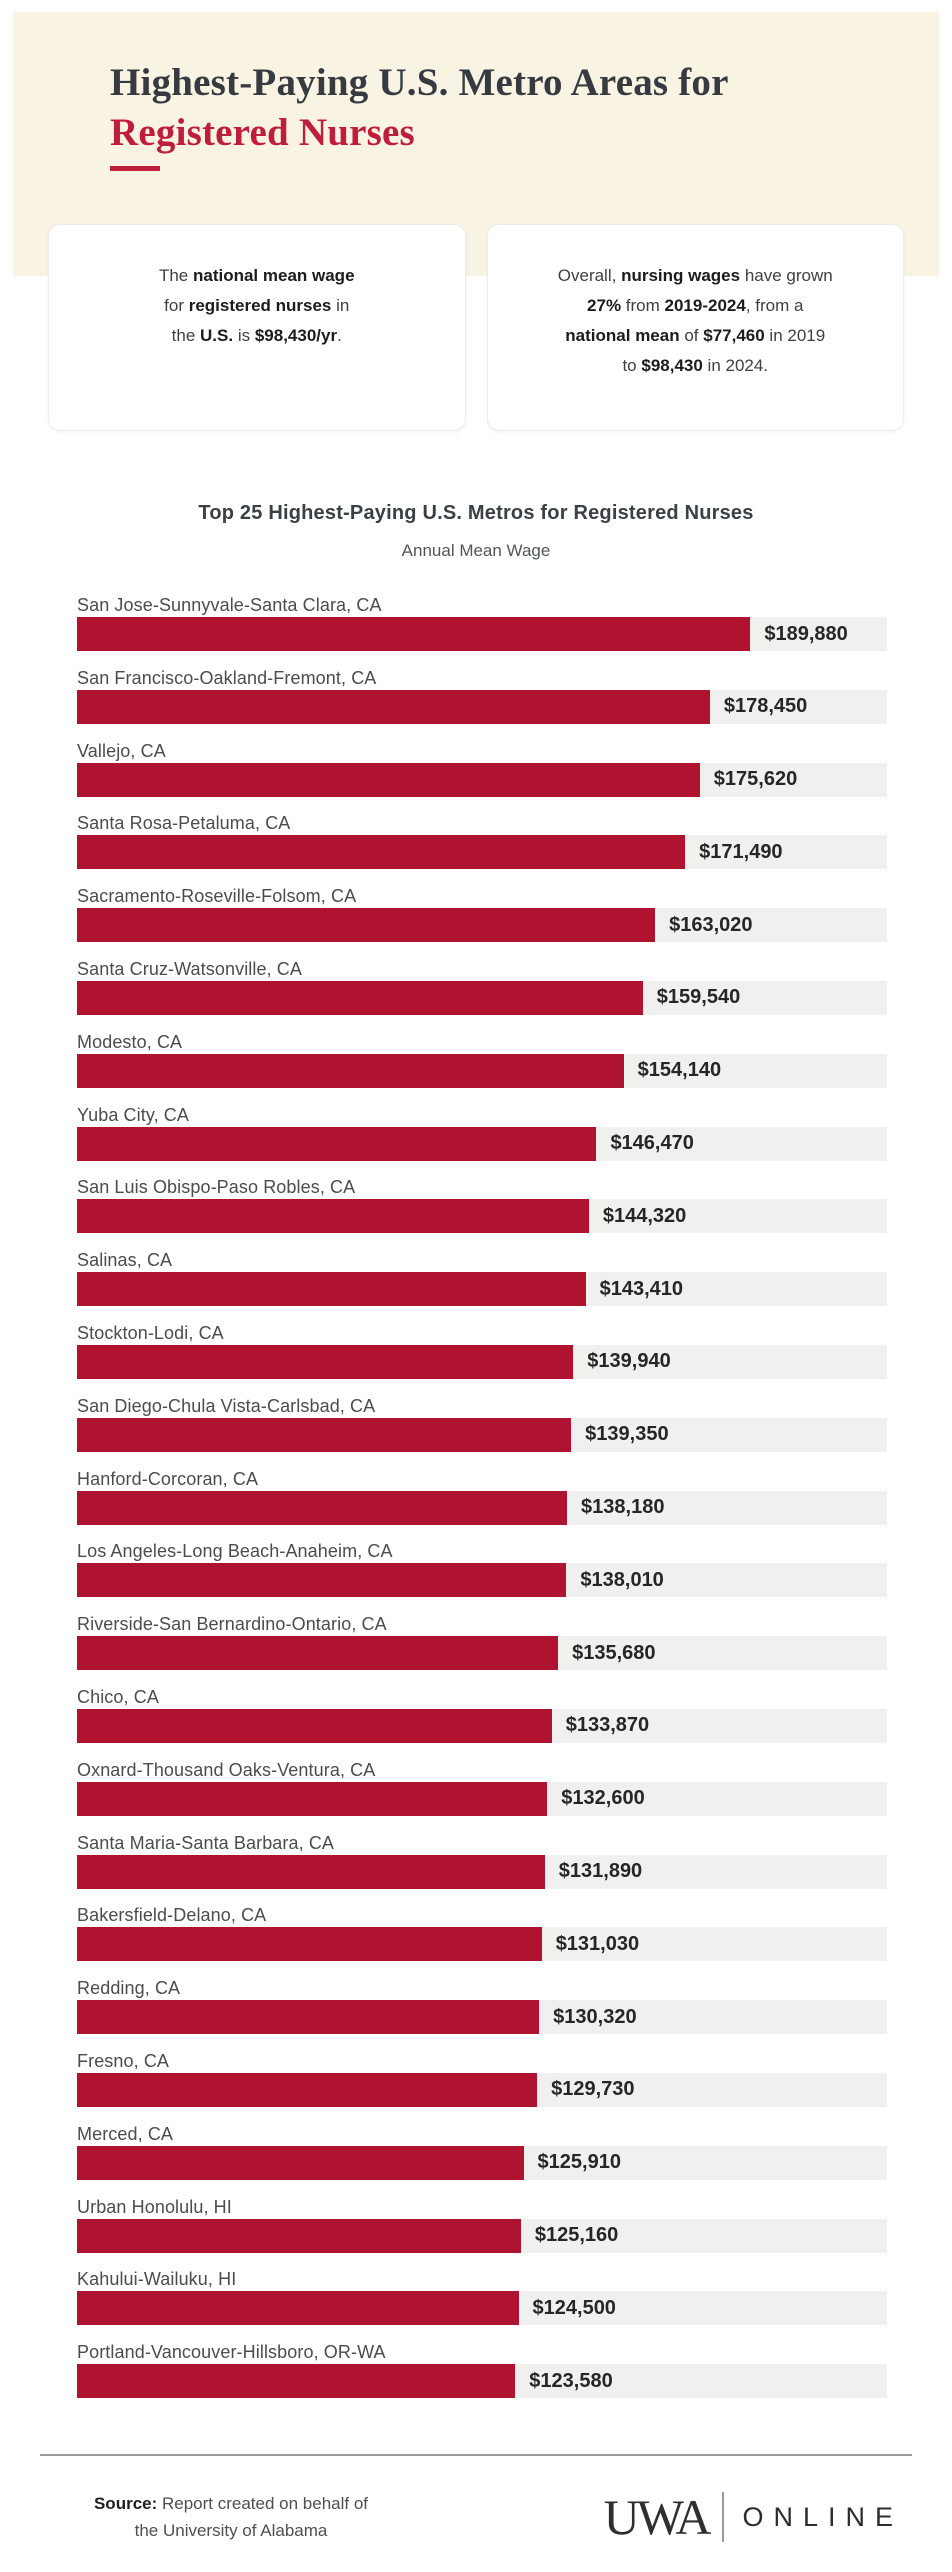  I want to click on stat-text: Overall,, so click(589, 275).